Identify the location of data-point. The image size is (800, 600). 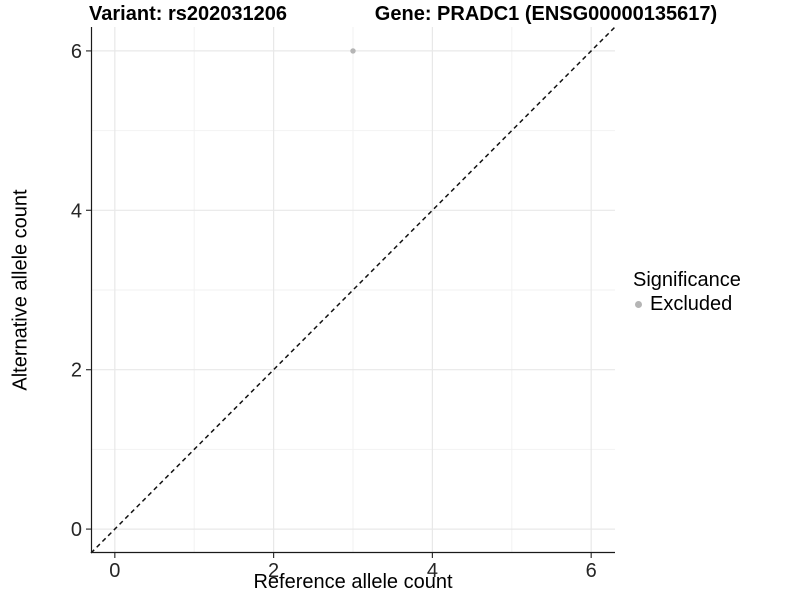
(353, 51).